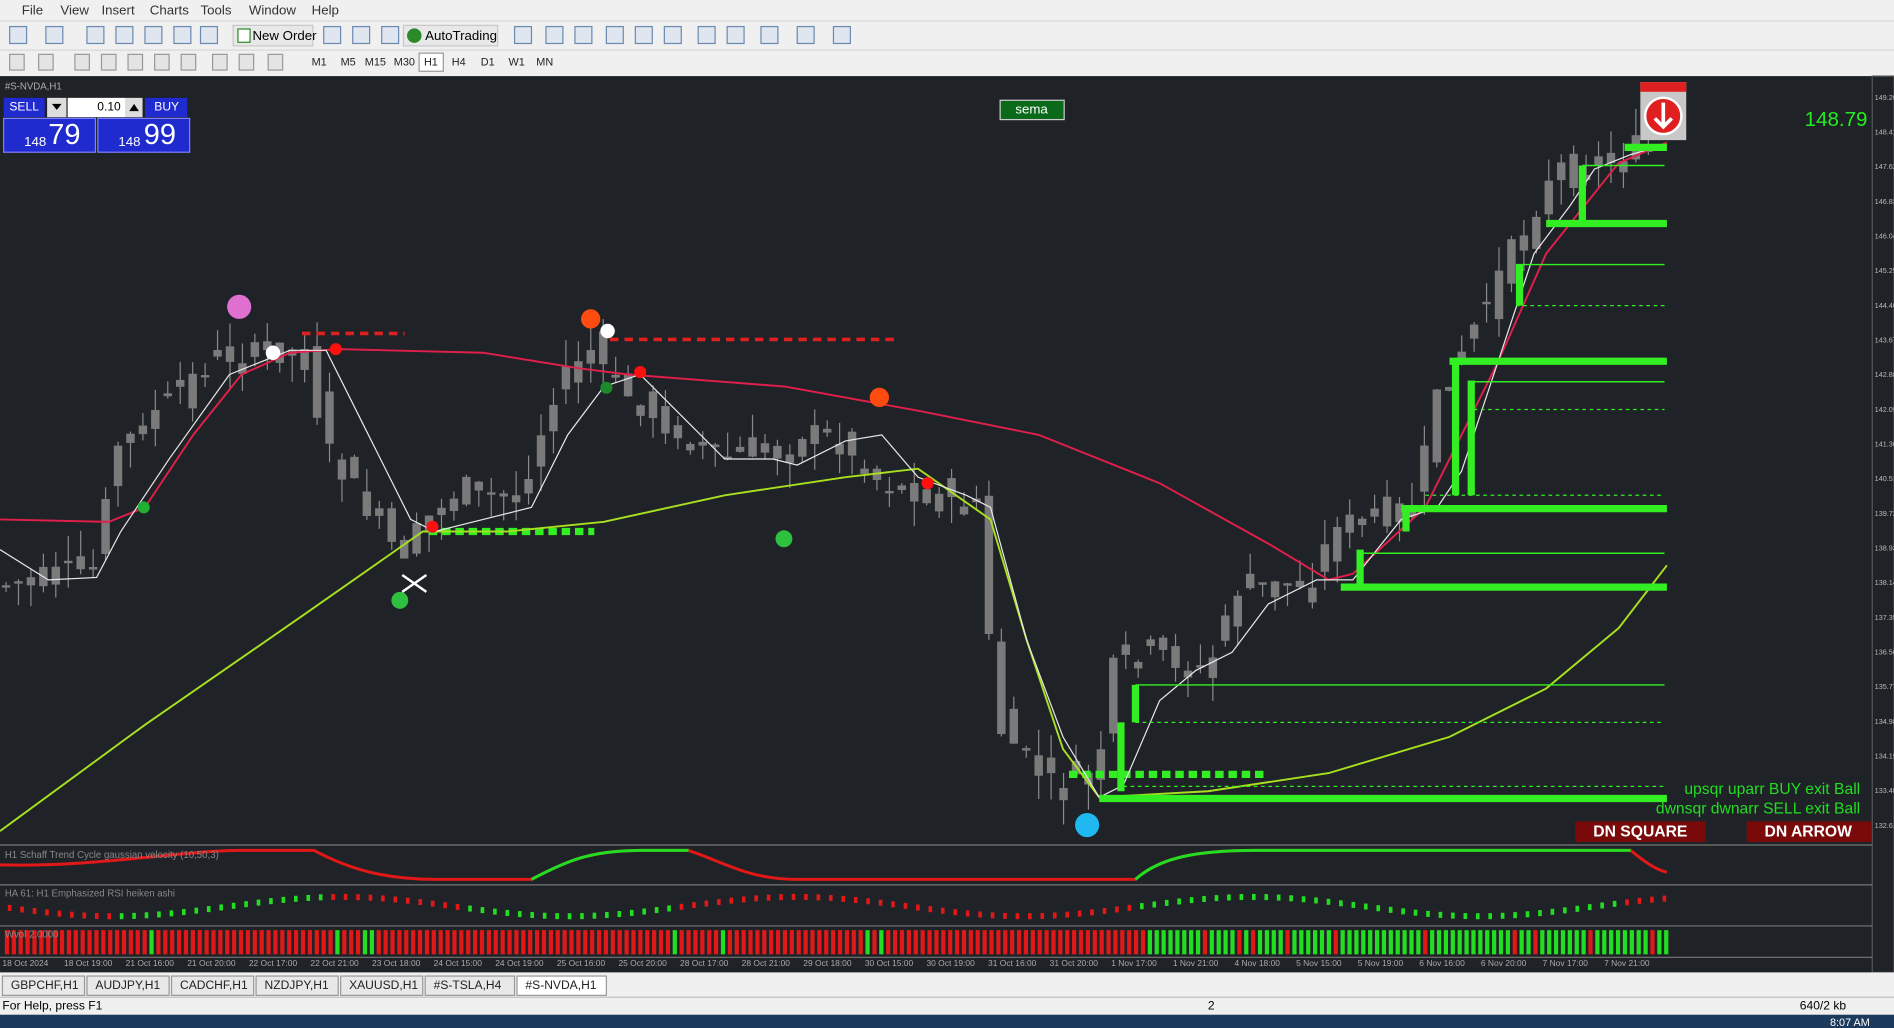 Image resolution: width=1894 pixels, height=1028 pixels. Describe the element at coordinates (273, 35) in the screenshot. I see `new-order-button` at that location.